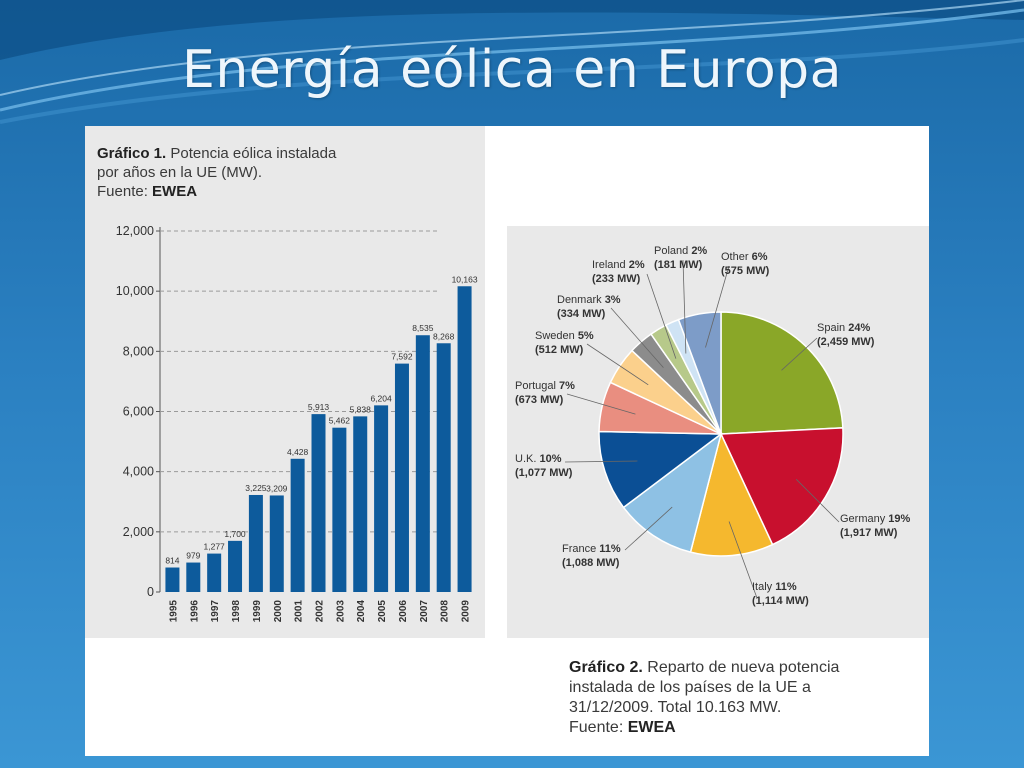 The image size is (1024, 768). I want to click on pie-label-country: Other, so click(736, 257).